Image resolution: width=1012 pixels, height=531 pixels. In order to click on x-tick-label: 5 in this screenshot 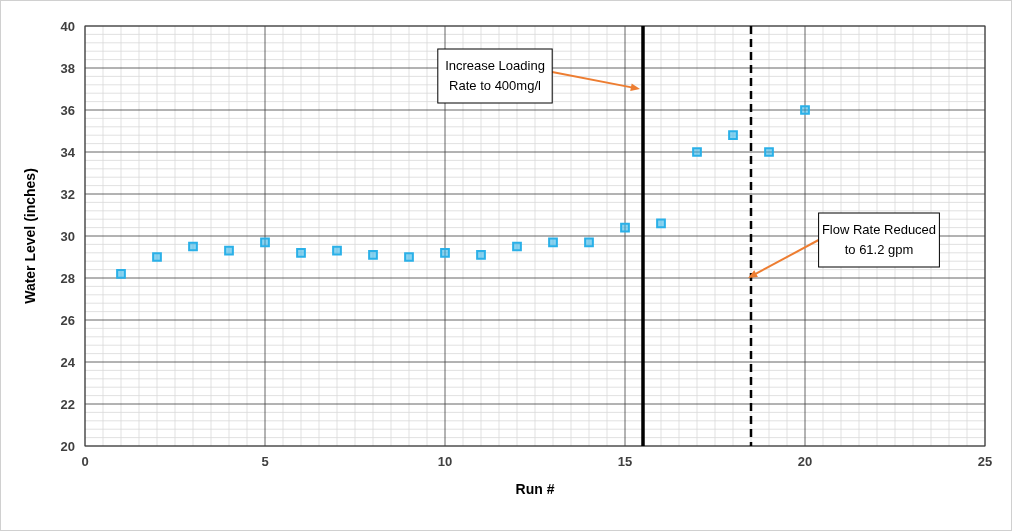, I will do `click(265, 461)`.